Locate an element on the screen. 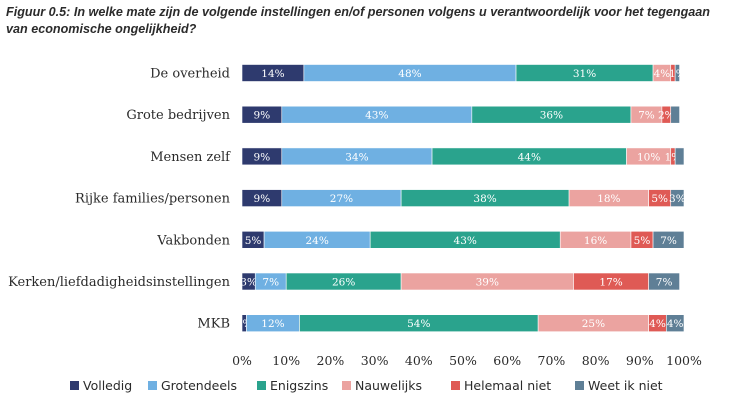 The image size is (730, 410). data-label: 48% is located at coordinates (409, 74).